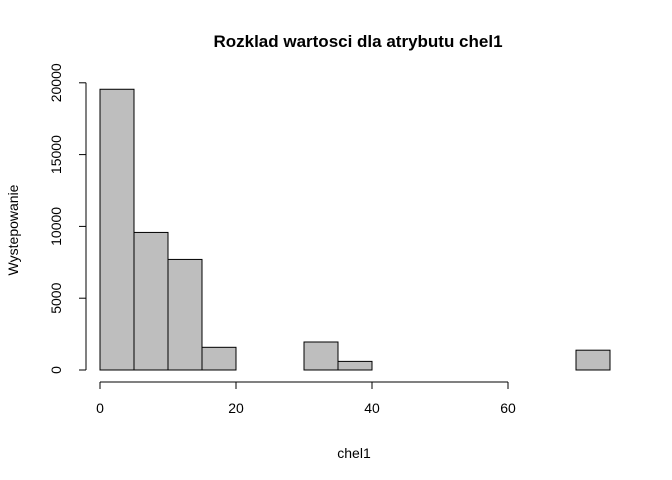 Image resolution: width=672 pixels, height=480 pixels. I want to click on y-tick-label: 15000, so click(56, 154).